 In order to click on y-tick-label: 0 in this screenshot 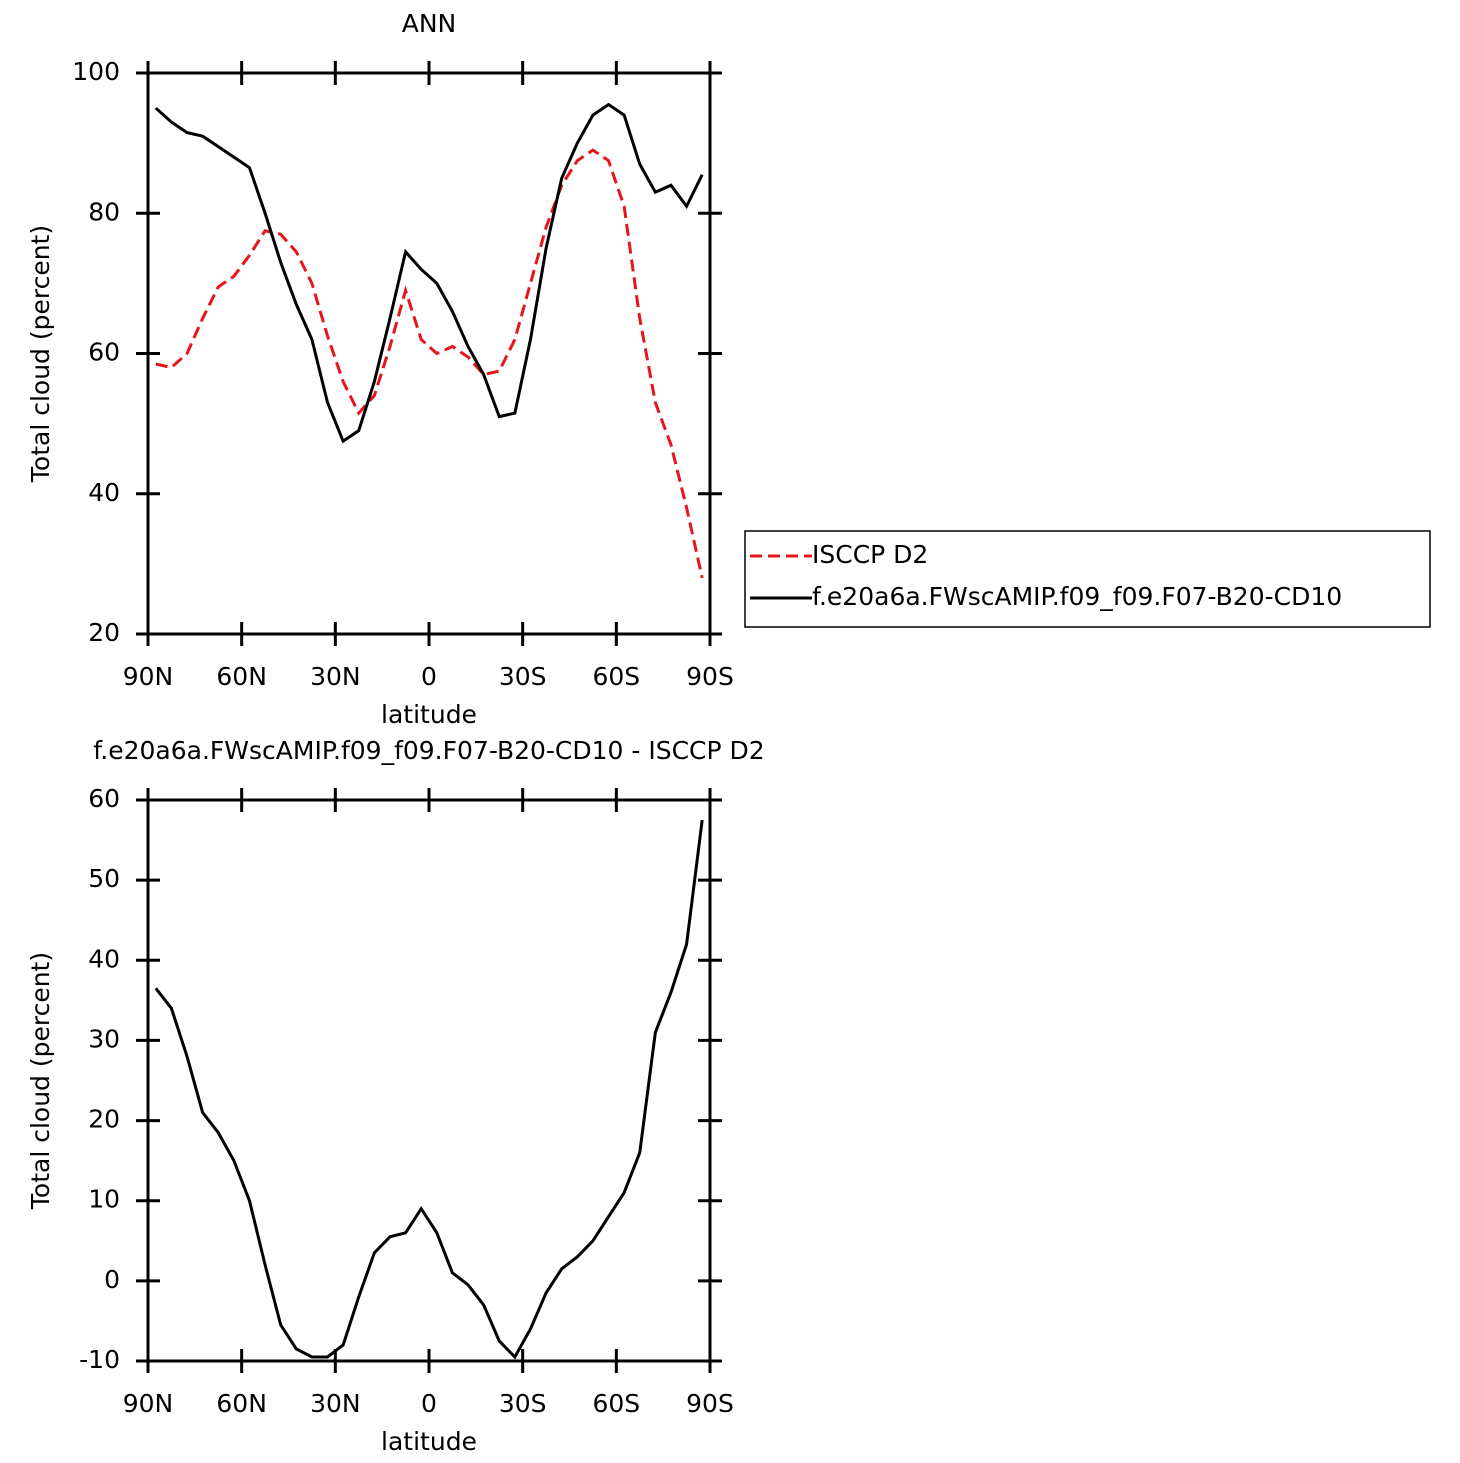, I will do `click(112, 1279)`.